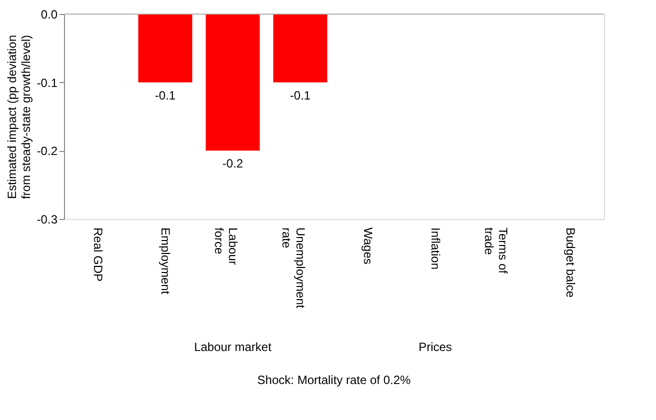  What do you see at coordinates (496, 251) in the screenshot?
I see `x-tick-label: Terms of trade` at bounding box center [496, 251].